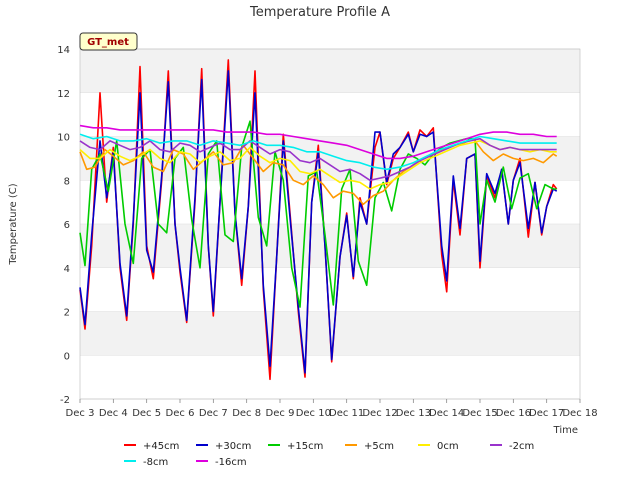  I want to click on y-tick-label: 6, so click(67, 225).